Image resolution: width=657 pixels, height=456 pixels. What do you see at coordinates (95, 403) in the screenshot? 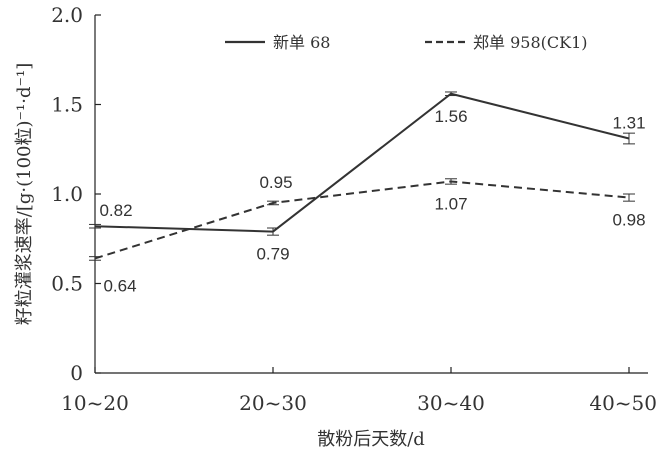
I see `x-tick-label: 10~20` at bounding box center [95, 403].